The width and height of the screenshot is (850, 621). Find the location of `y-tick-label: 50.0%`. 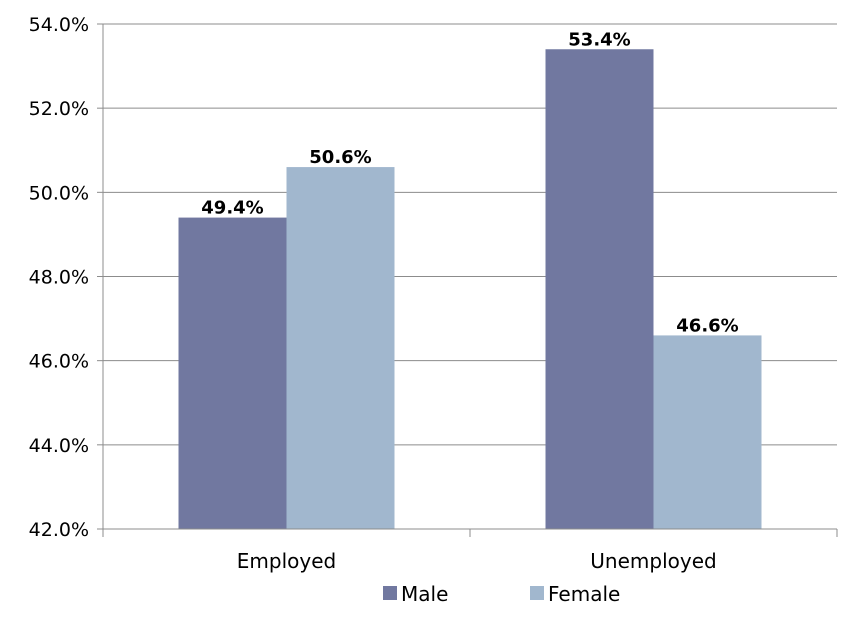

y-tick-label: 50.0% is located at coordinates (59, 193).